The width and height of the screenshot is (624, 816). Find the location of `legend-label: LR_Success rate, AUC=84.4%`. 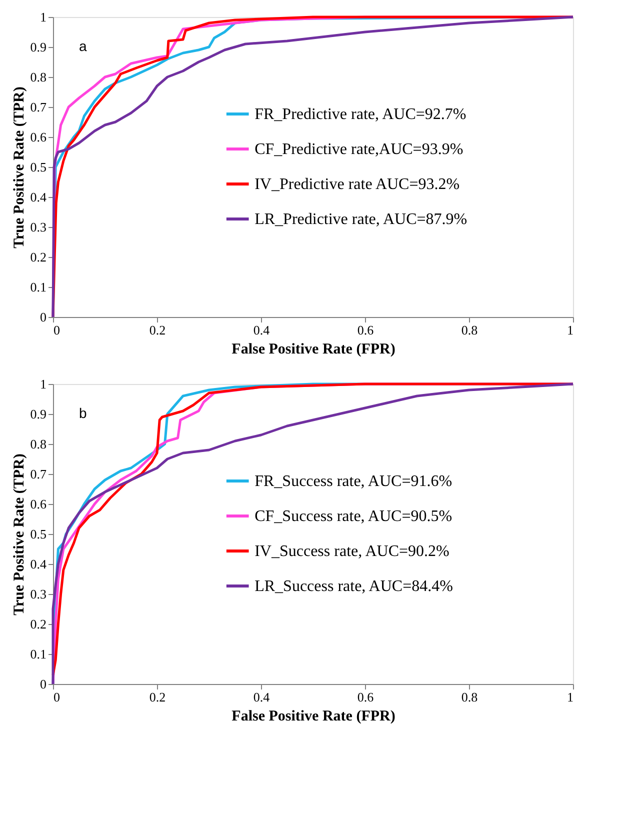

legend-label: LR_Success rate, AUC=84.4% is located at coordinates (353, 586).